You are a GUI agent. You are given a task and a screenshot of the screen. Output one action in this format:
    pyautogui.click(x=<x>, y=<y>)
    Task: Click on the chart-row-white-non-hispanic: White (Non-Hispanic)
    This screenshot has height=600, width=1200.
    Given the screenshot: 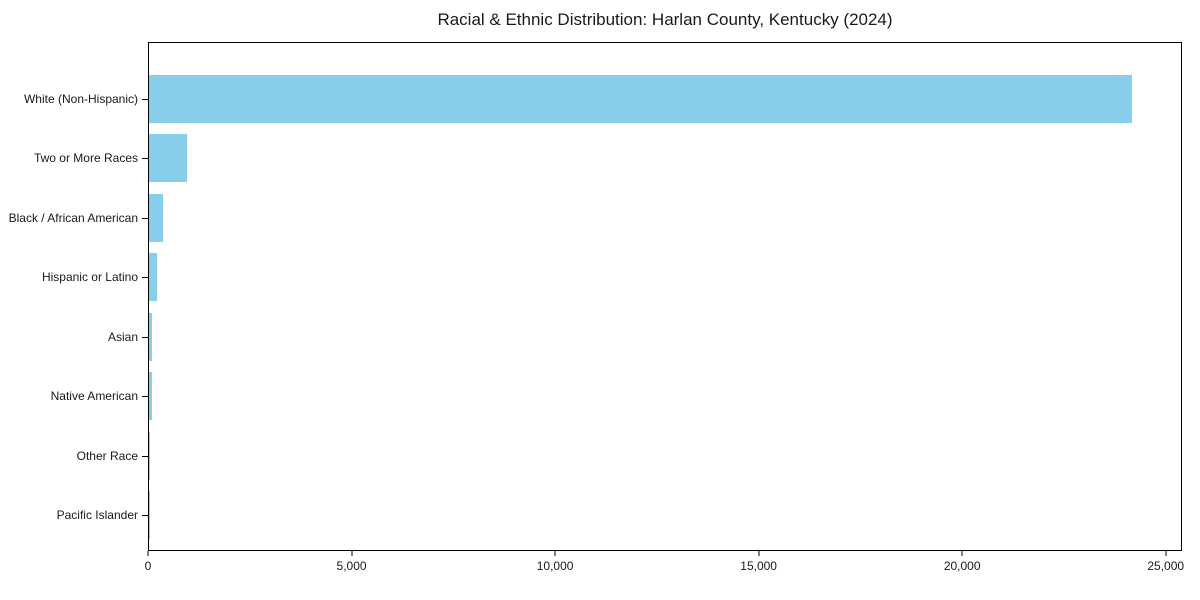 What is the action you would take?
    pyautogui.click(x=602, y=99)
    